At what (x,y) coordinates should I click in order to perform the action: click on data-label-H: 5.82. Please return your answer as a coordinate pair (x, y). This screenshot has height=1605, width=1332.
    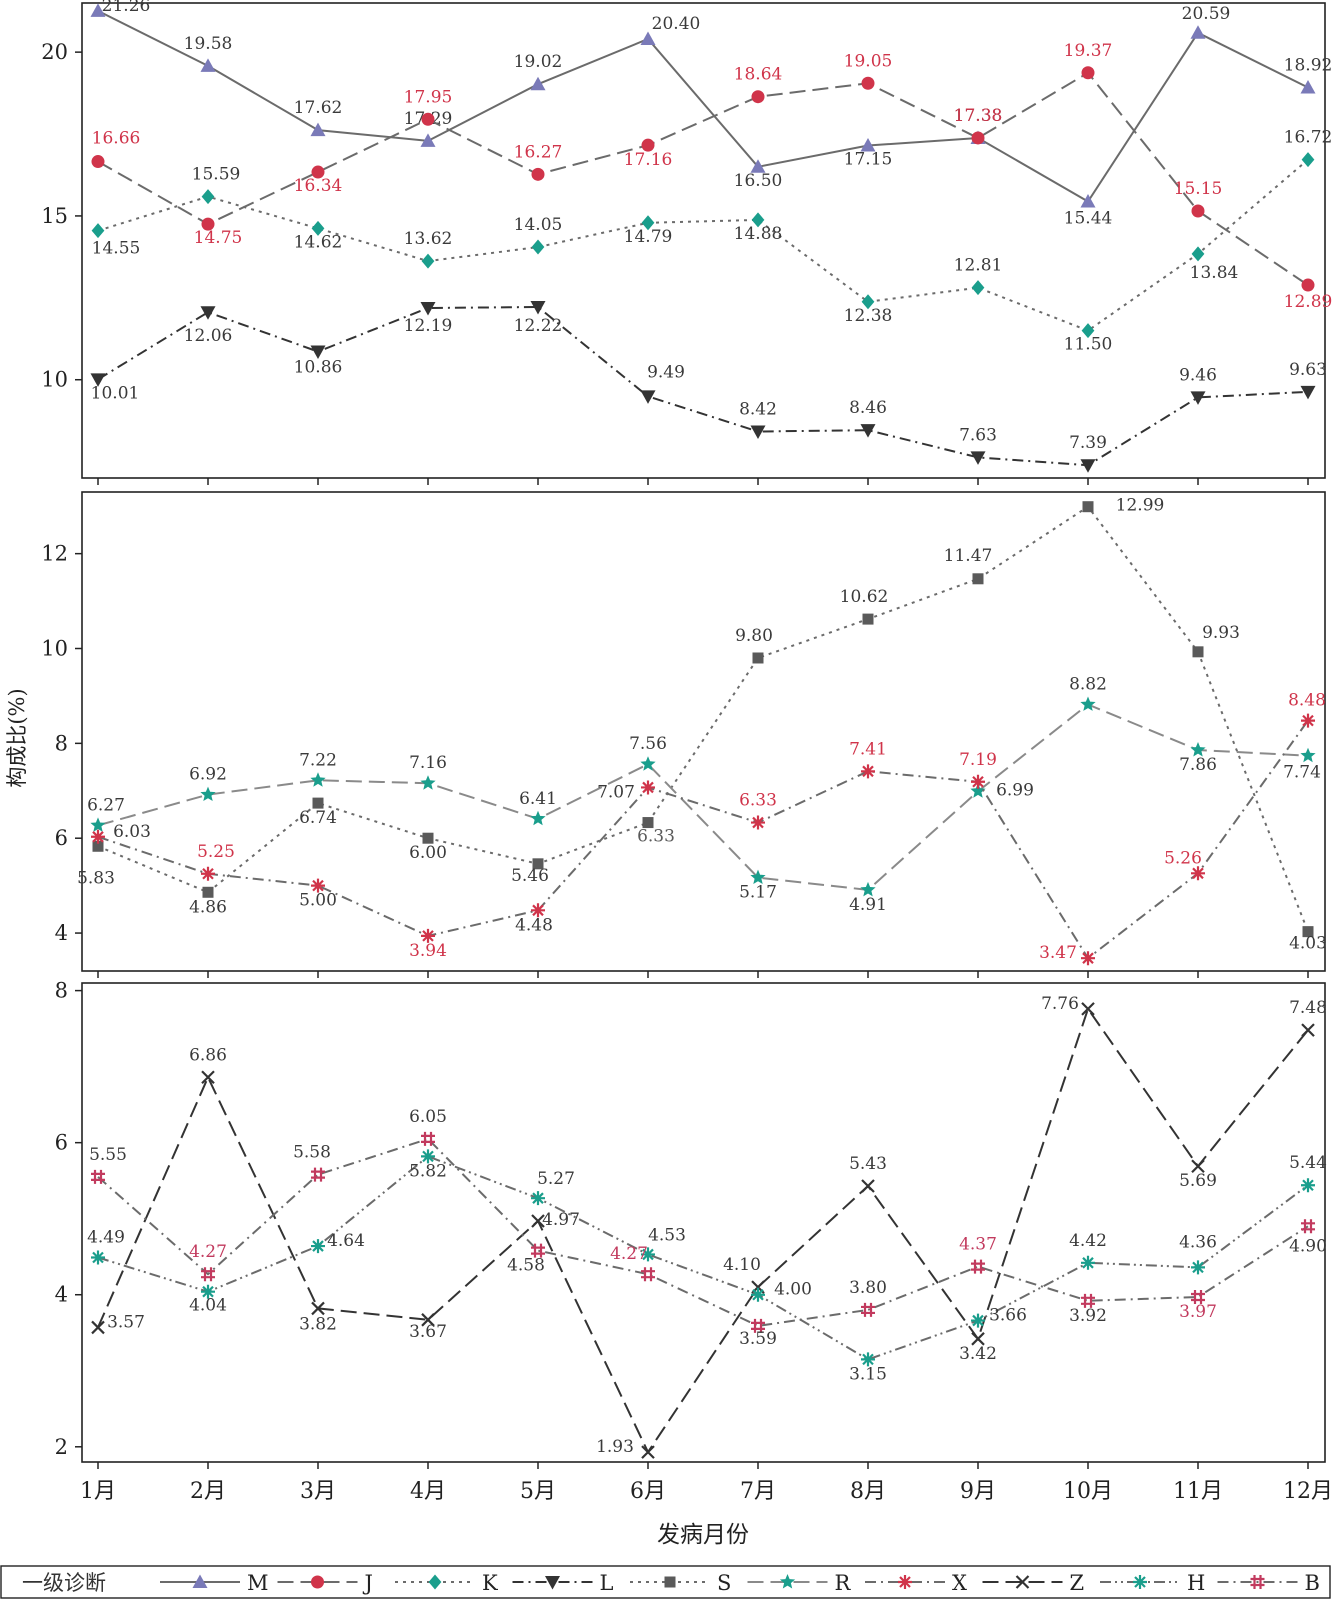
    Looking at the image, I should click on (428, 1171).